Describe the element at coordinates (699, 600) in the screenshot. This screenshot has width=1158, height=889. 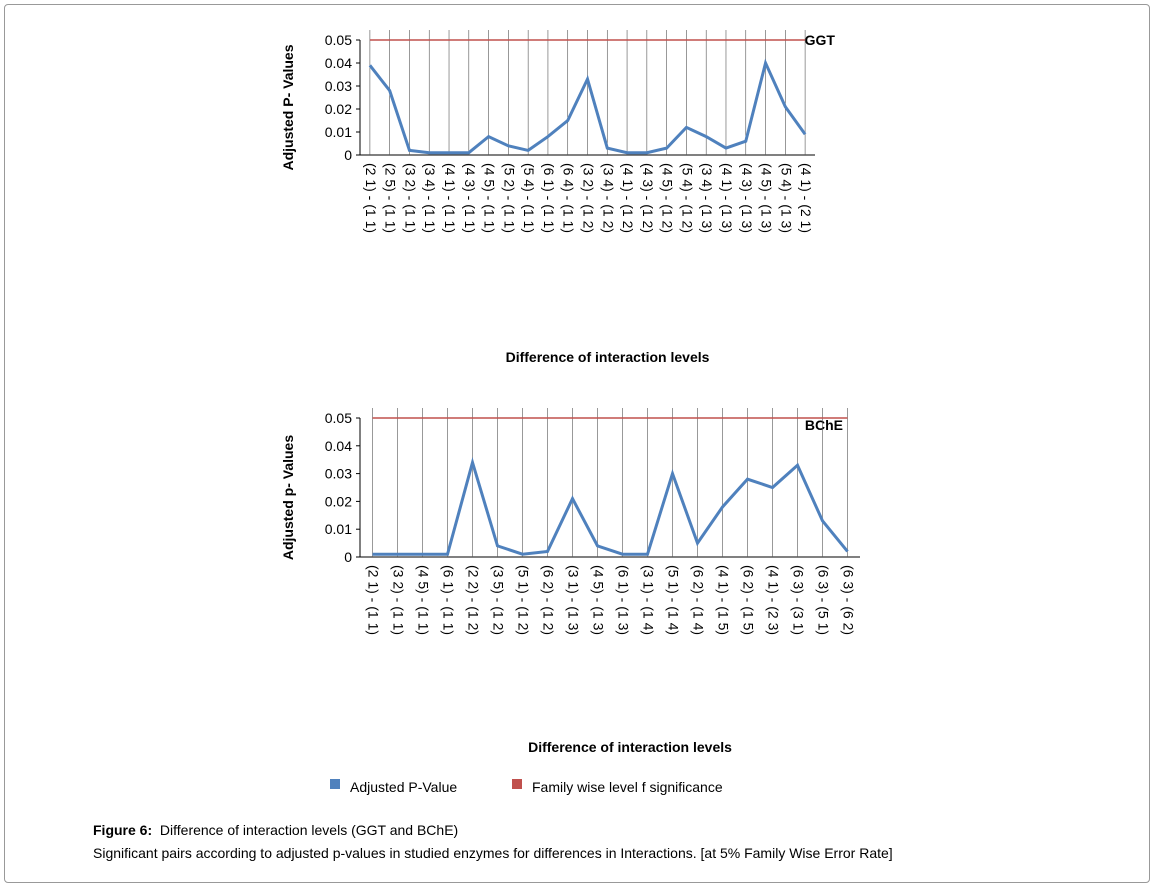
I see `x-tick-label: (6 2) - (1 4)` at that location.